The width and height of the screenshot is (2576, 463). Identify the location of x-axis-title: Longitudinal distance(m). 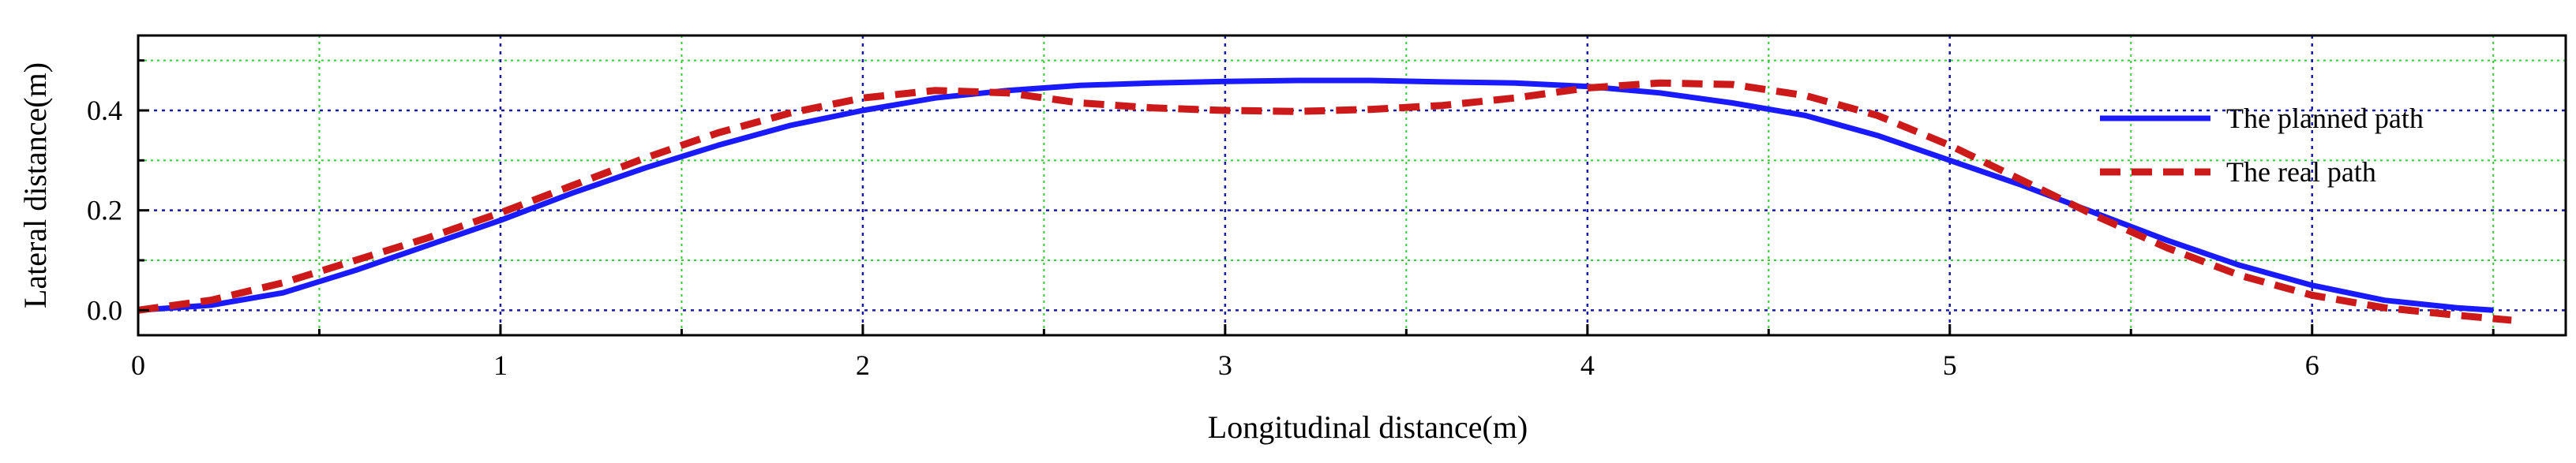
(1368, 427).